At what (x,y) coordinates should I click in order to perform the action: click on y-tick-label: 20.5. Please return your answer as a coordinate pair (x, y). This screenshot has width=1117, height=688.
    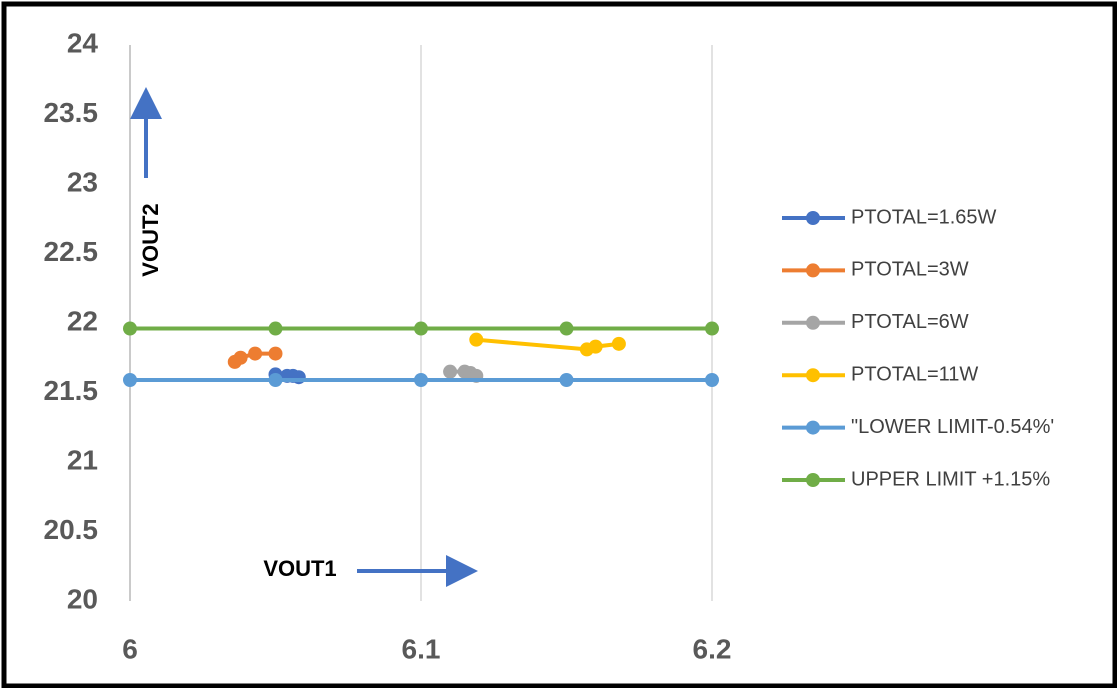
    Looking at the image, I should click on (71, 529).